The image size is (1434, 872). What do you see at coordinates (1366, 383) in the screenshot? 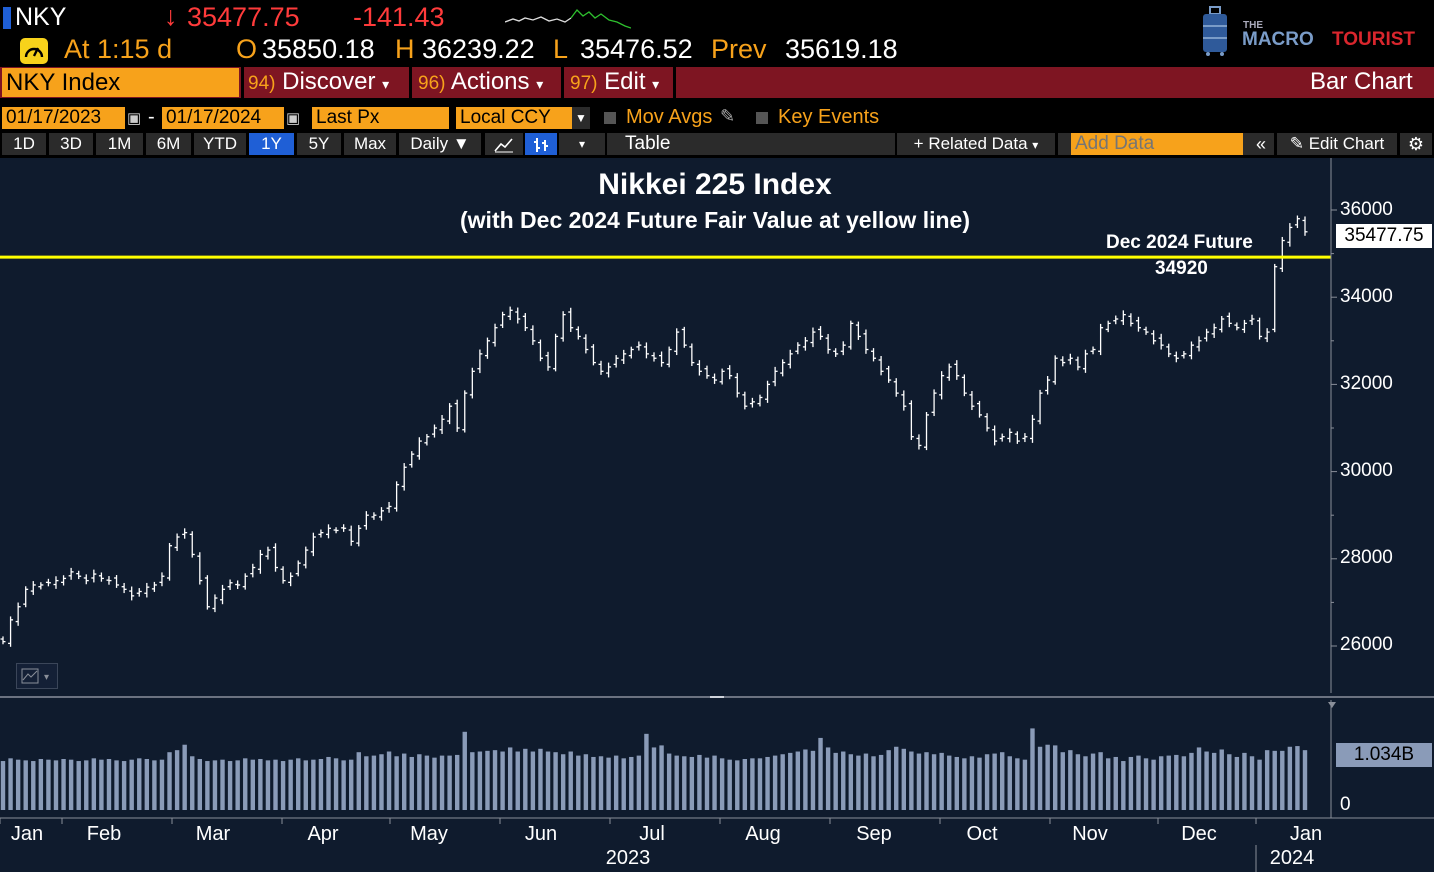
I see `y-tick-label: 32000` at bounding box center [1366, 383].